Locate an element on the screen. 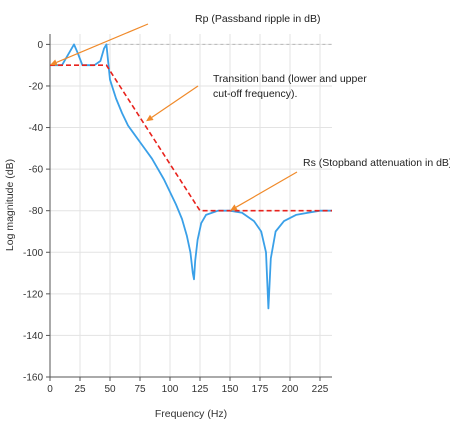 The image size is (450, 431). y-tick-label: -140 is located at coordinates (33, 336).